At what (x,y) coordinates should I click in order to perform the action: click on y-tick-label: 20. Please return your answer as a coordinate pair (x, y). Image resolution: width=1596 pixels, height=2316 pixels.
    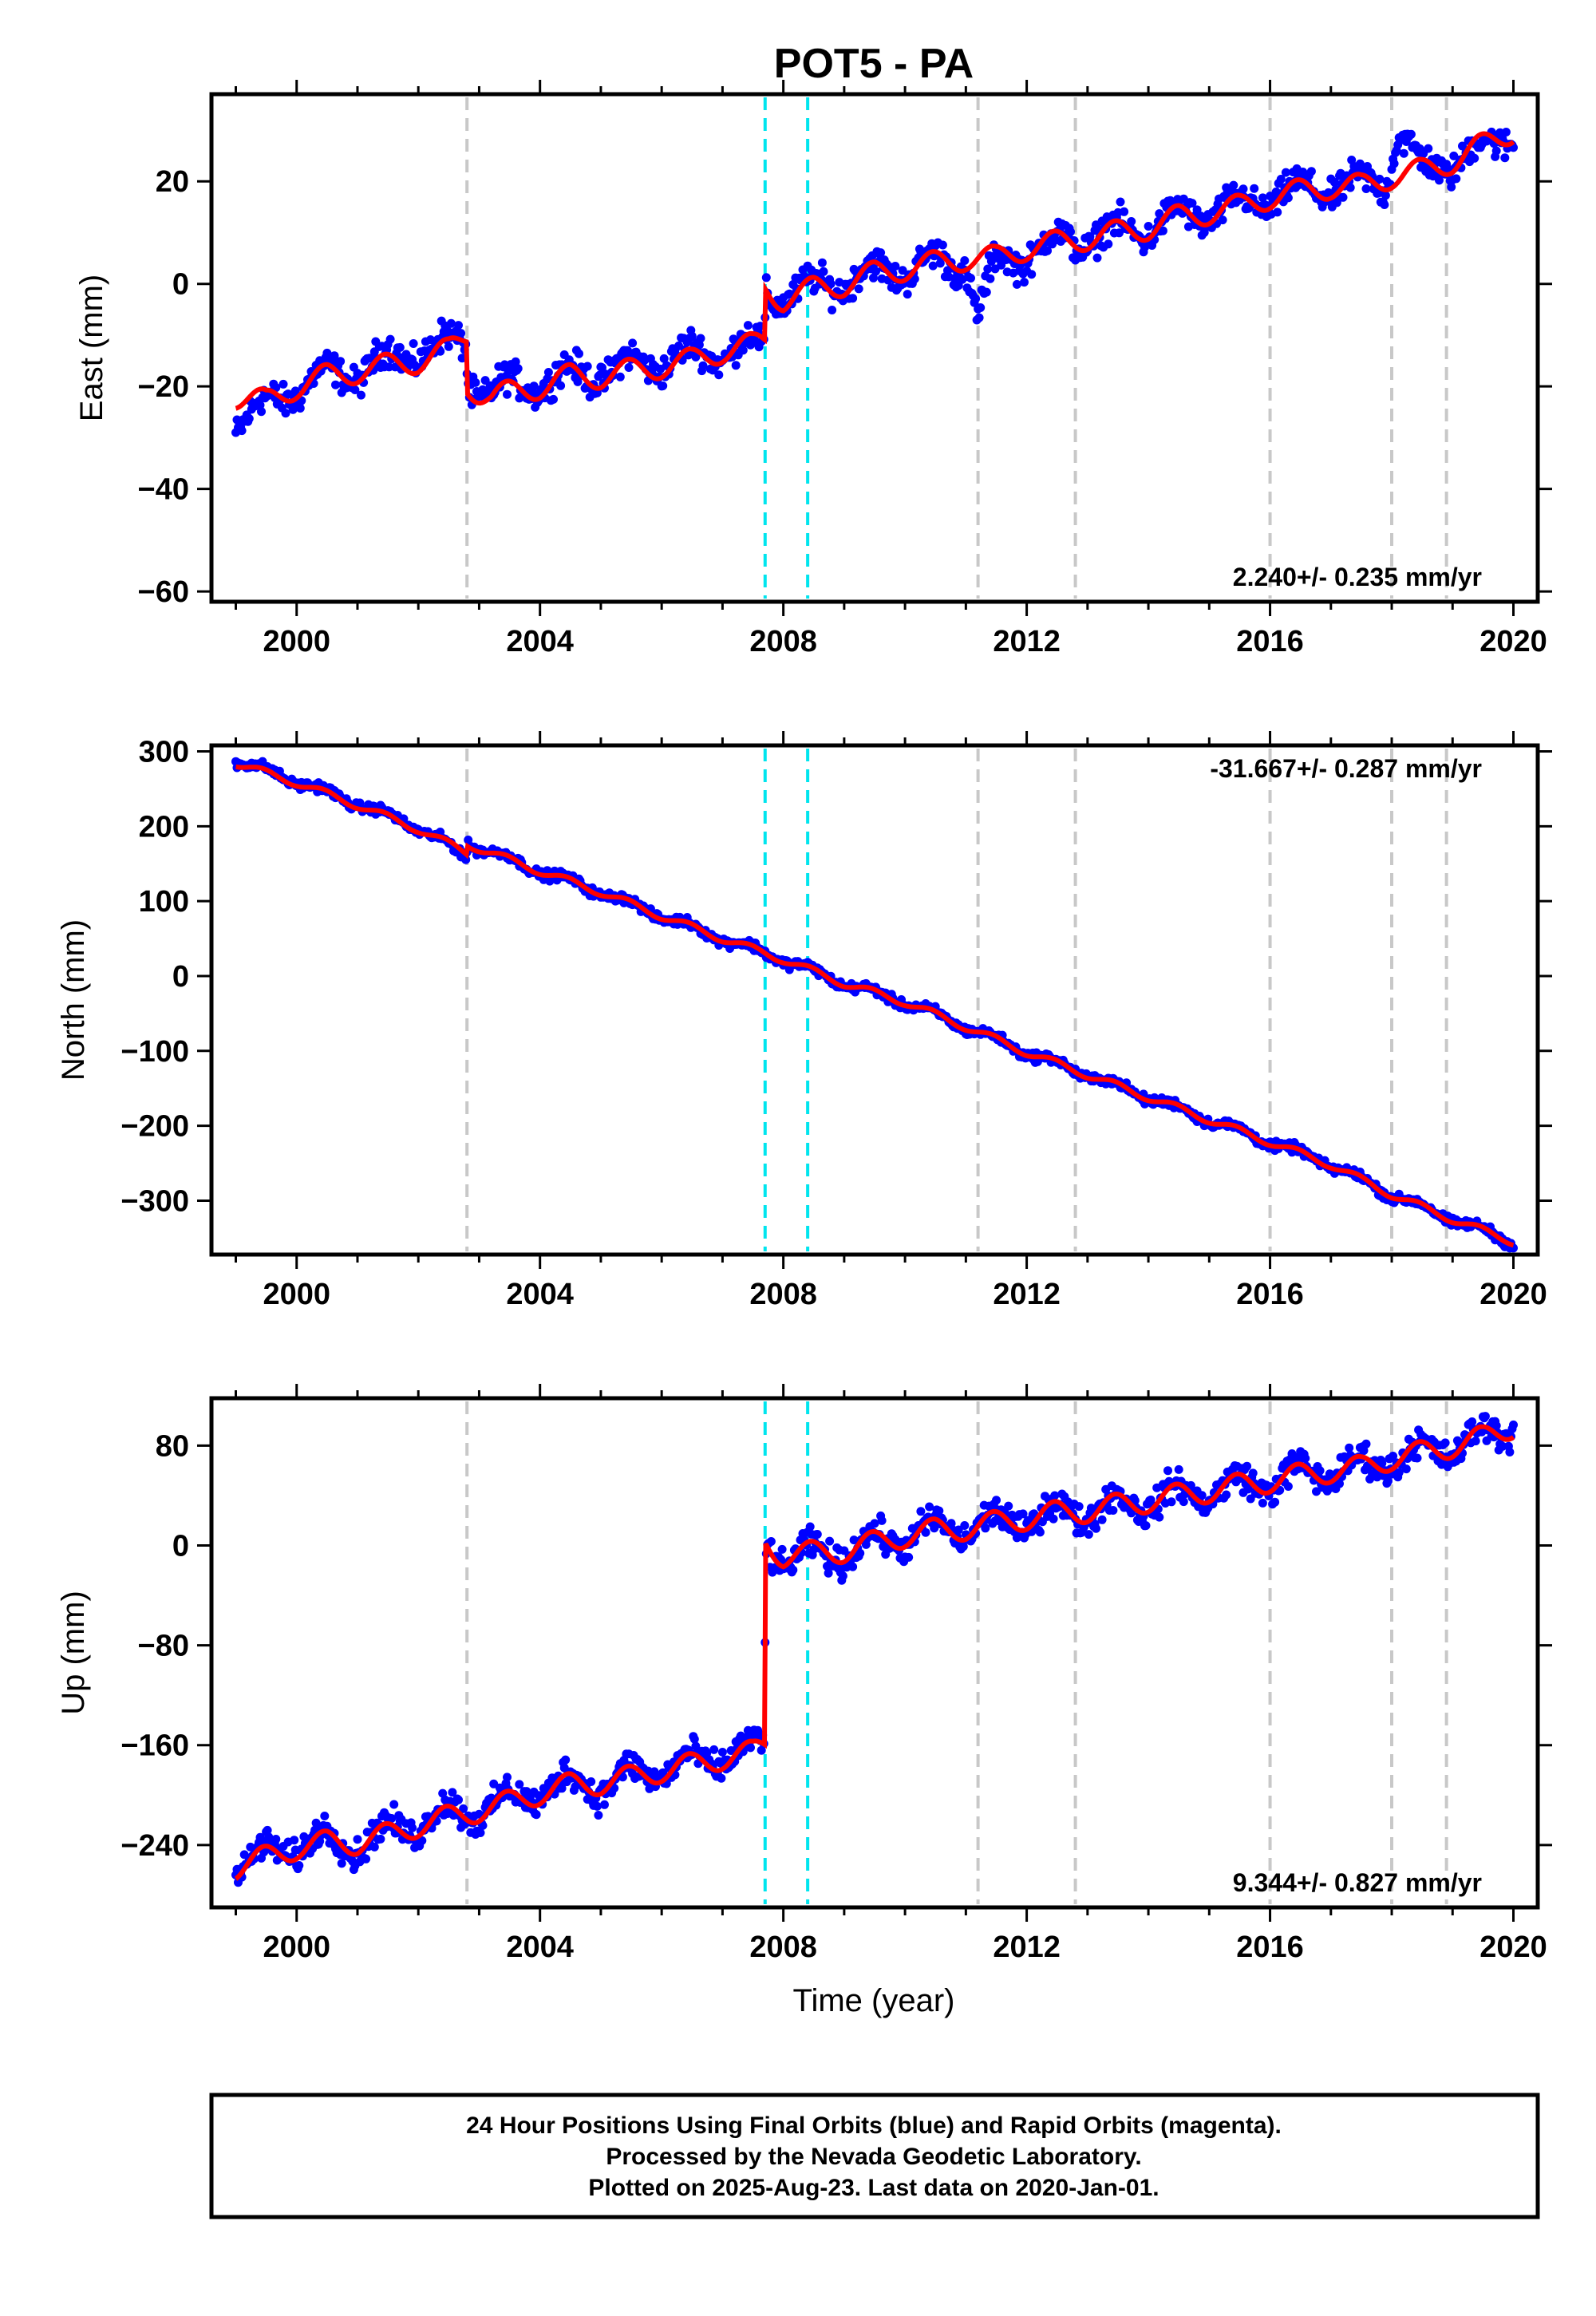
    Looking at the image, I should click on (172, 182).